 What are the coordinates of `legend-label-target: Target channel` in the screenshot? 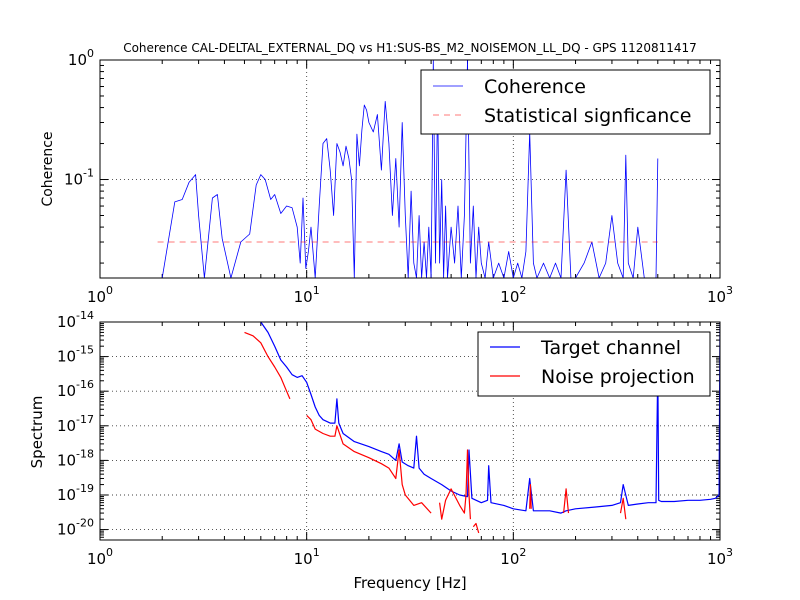 It's located at (610, 348).